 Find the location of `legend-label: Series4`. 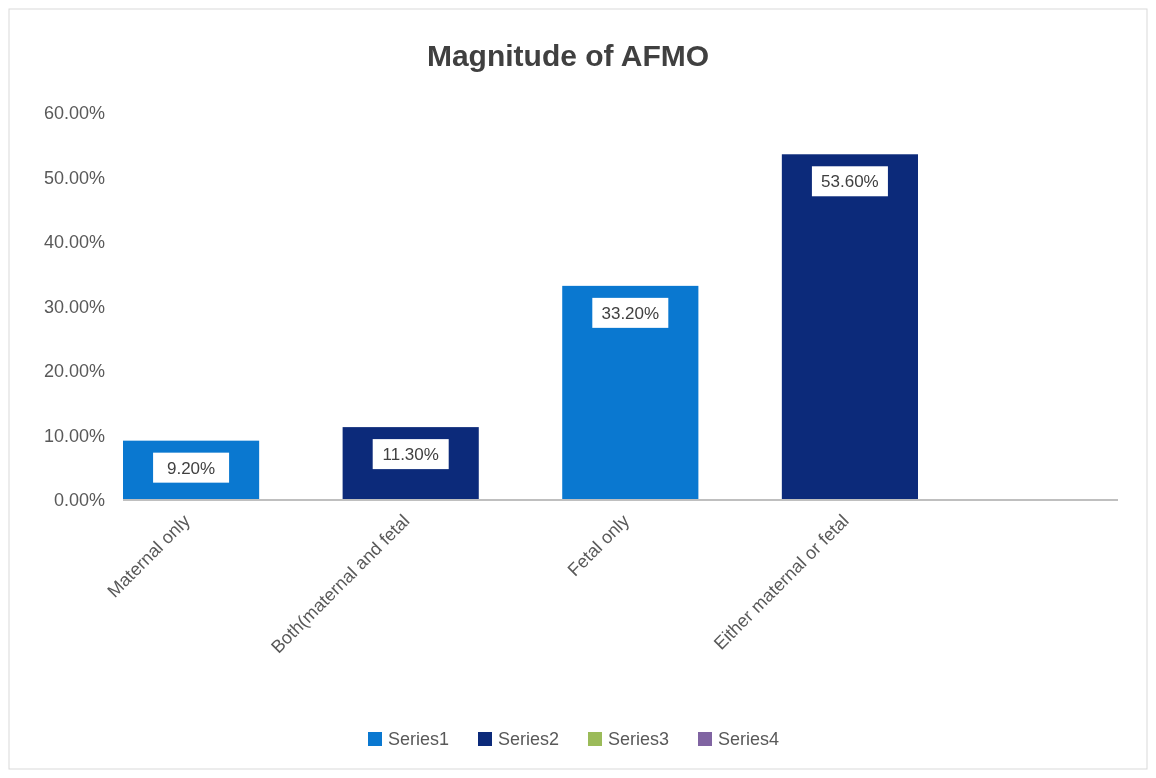

legend-label: Series4 is located at coordinates (749, 739).